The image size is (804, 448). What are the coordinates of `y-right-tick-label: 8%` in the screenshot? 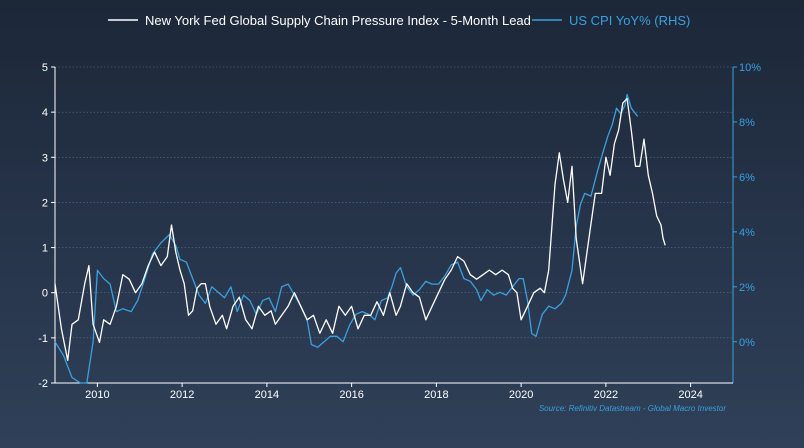 It's located at (747, 123).